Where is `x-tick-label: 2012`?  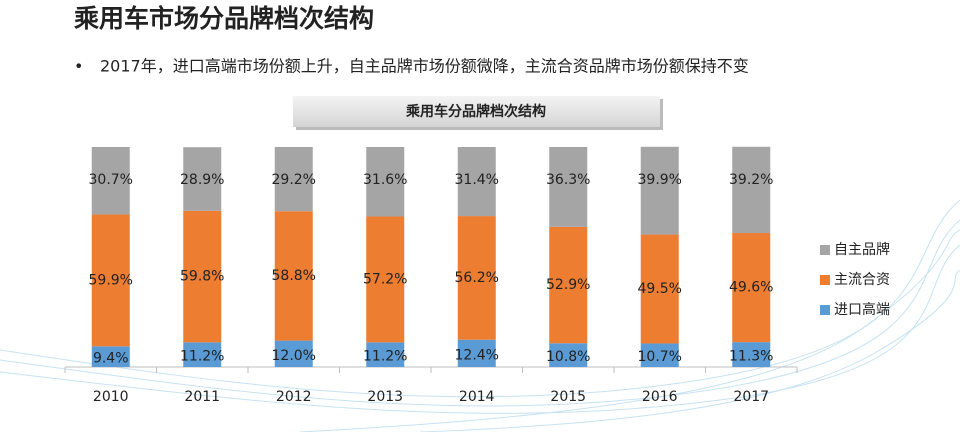
x-tick-label: 2012 is located at coordinates (294, 397).